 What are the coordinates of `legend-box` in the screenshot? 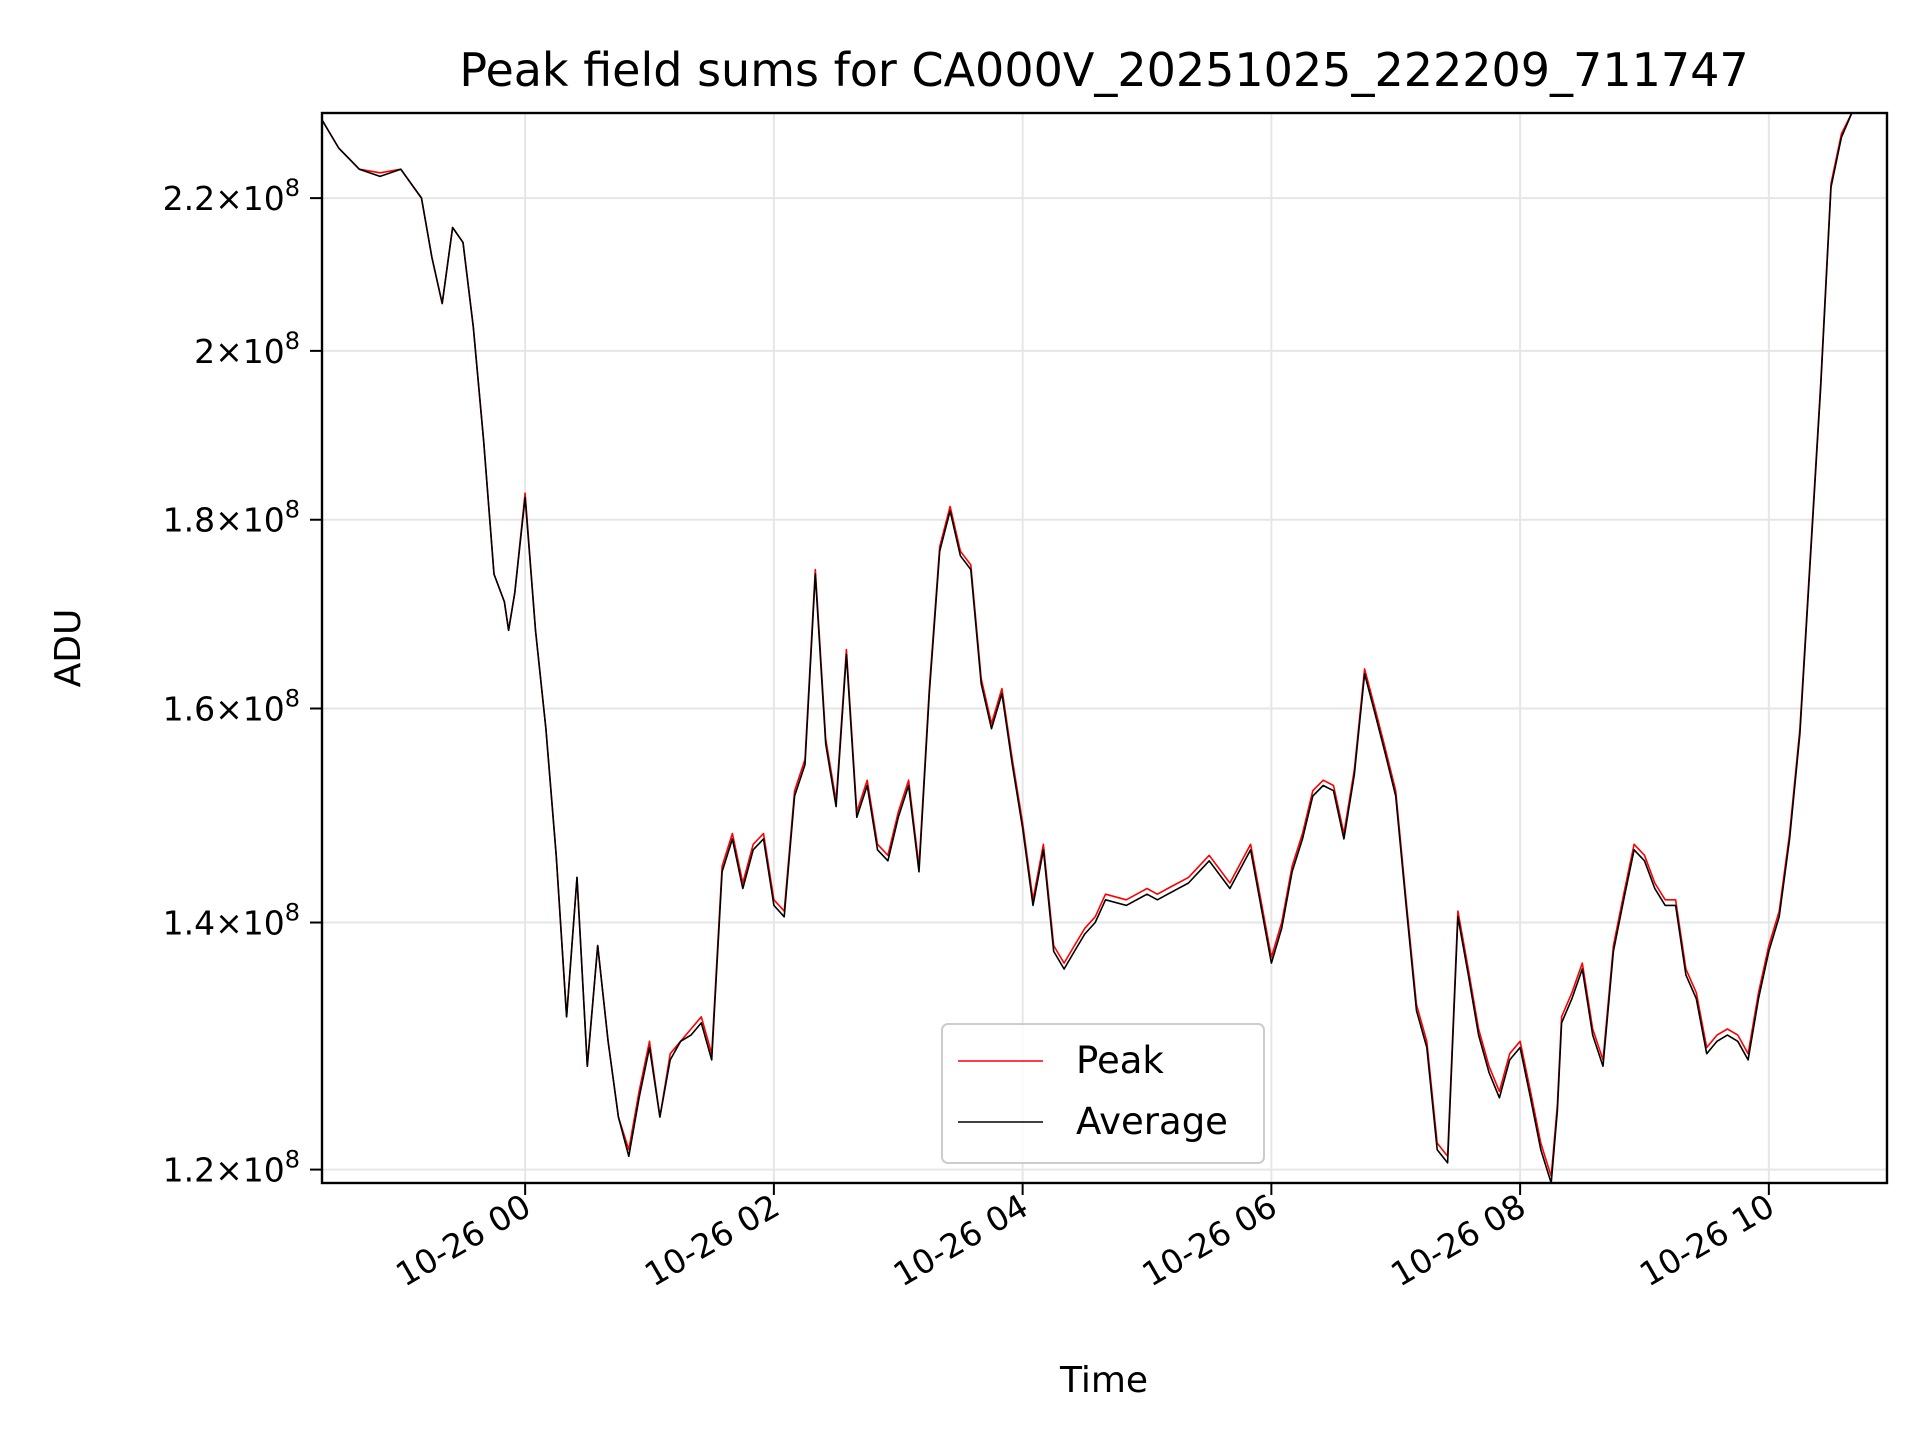 It's located at (1103, 1093).